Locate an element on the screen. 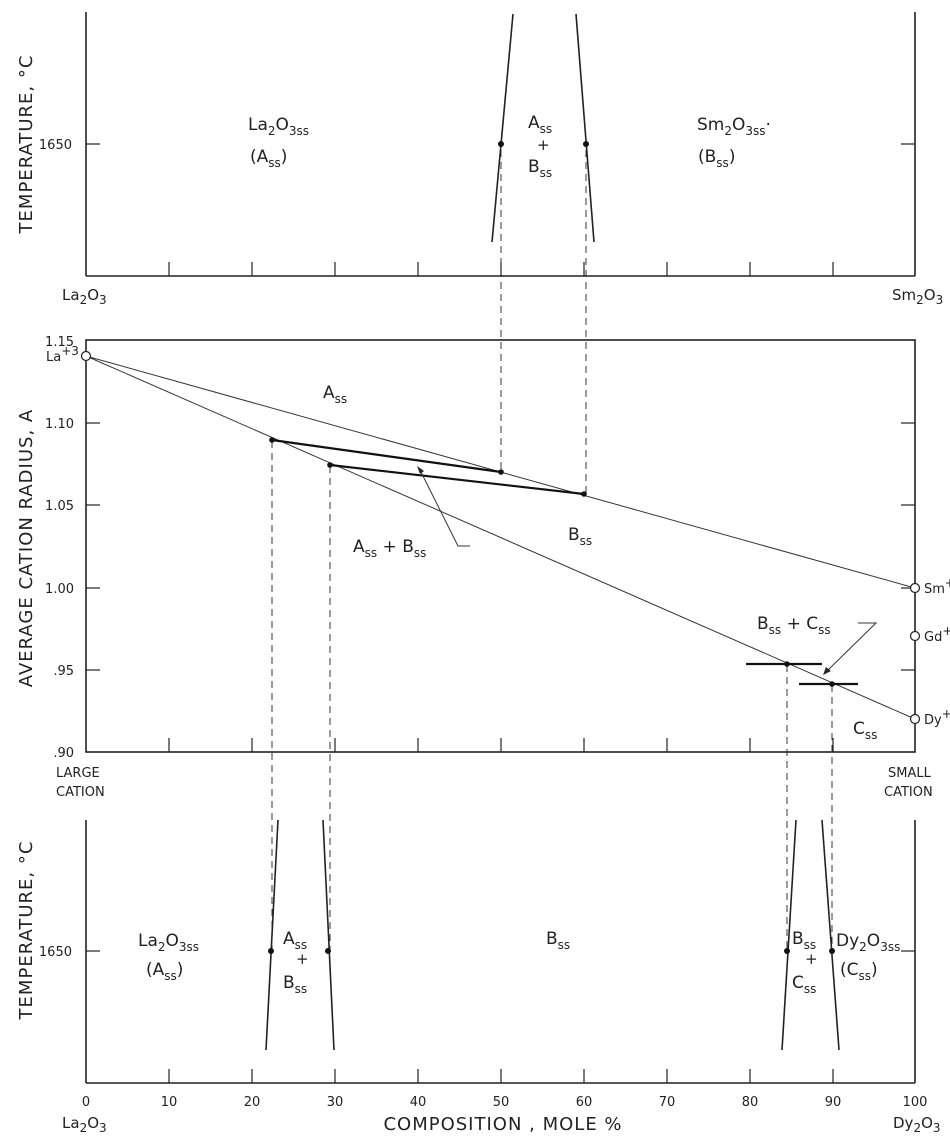 The height and width of the screenshot is (1137, 950). middle-y-axis-label: AVERAGE CATION RADIUS, A is located at coordinates (26, 548).